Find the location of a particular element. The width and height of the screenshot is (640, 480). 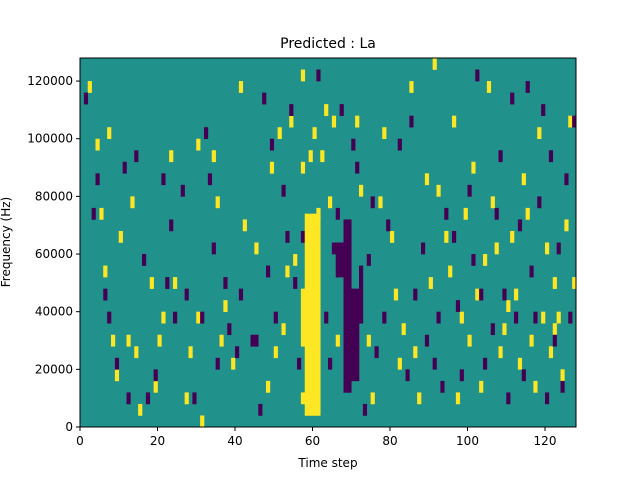

y-tick-label: 80000 is located at coordinates (54, 196).